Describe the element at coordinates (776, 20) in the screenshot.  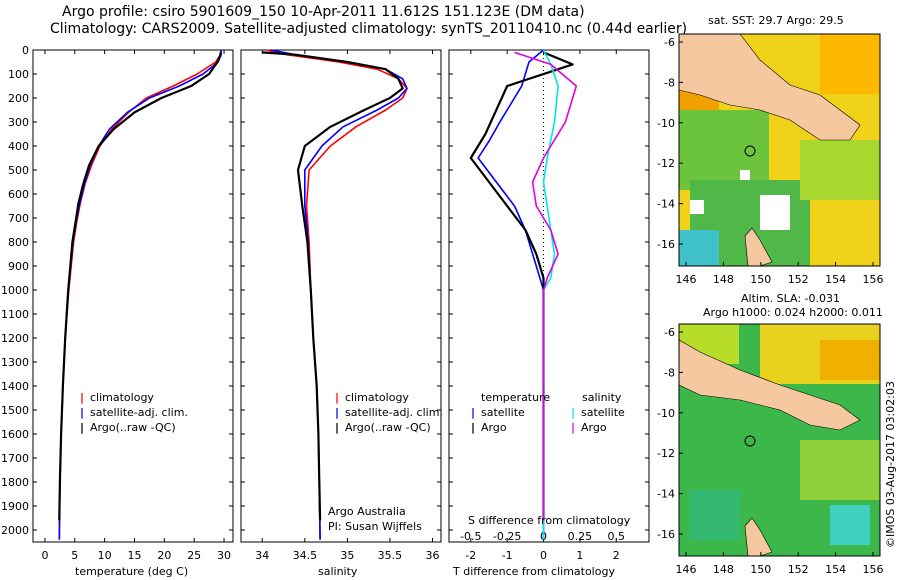
I see `map-top-title: sat. SST: 29.7 Argo: 29.5` at that location.